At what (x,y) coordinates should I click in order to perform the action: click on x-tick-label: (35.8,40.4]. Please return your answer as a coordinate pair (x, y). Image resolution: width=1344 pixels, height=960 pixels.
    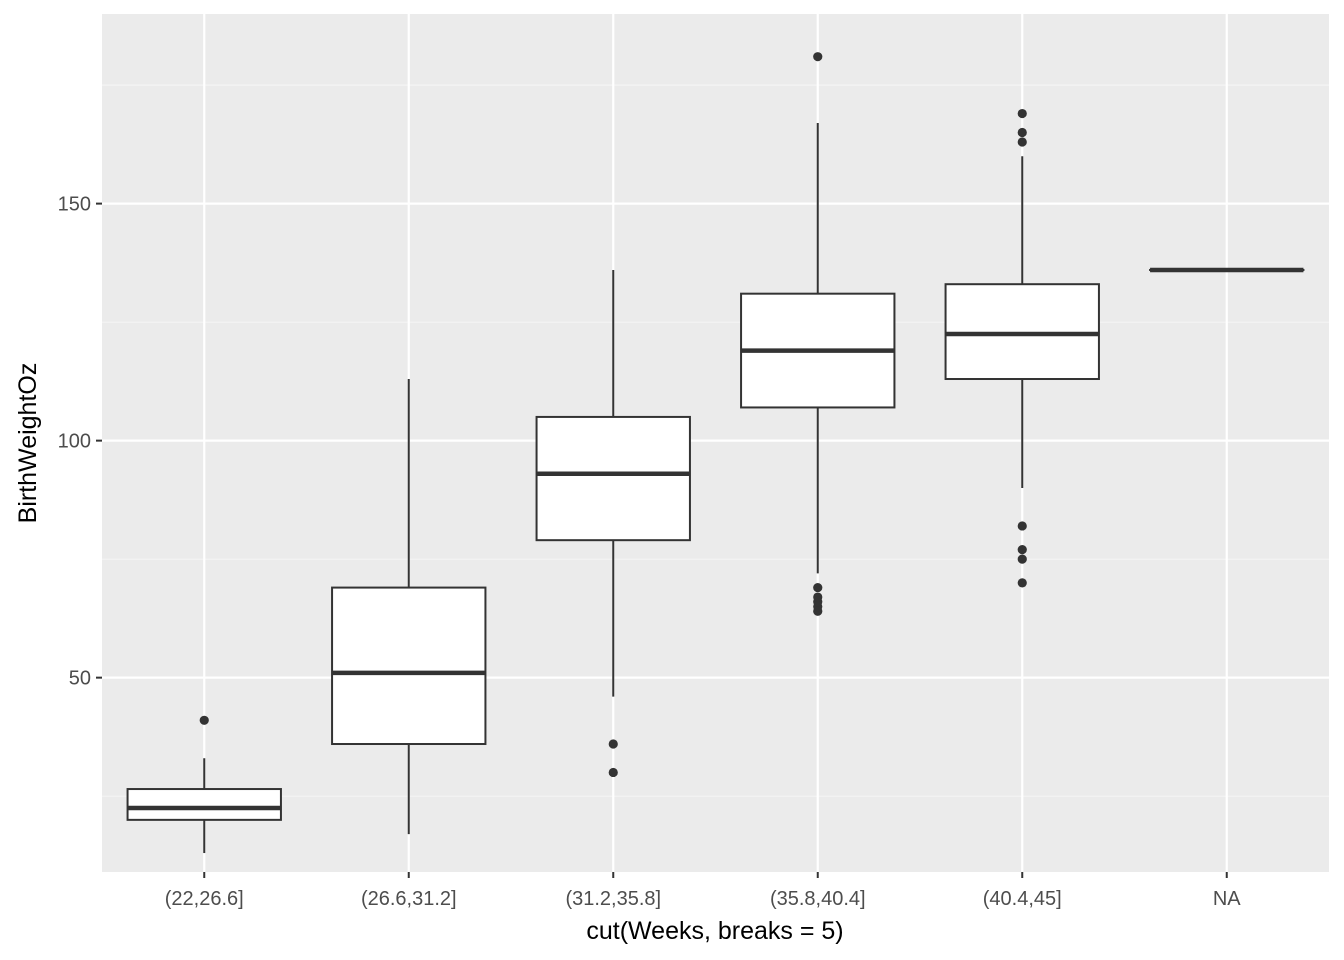
    Looking at the image, I should click on (818, 899).